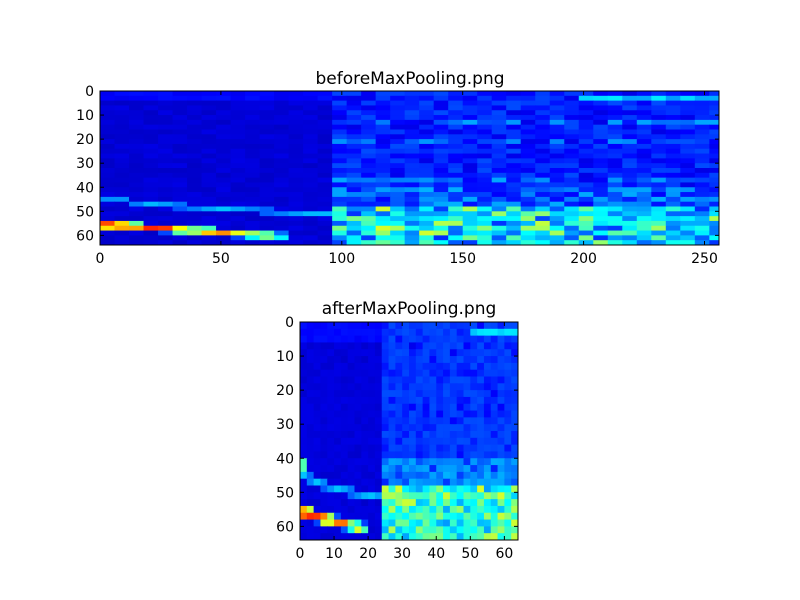  Describe the element at coordinates (85, 188) in the screenshot. I see `y-tick-label: 40` at that location.